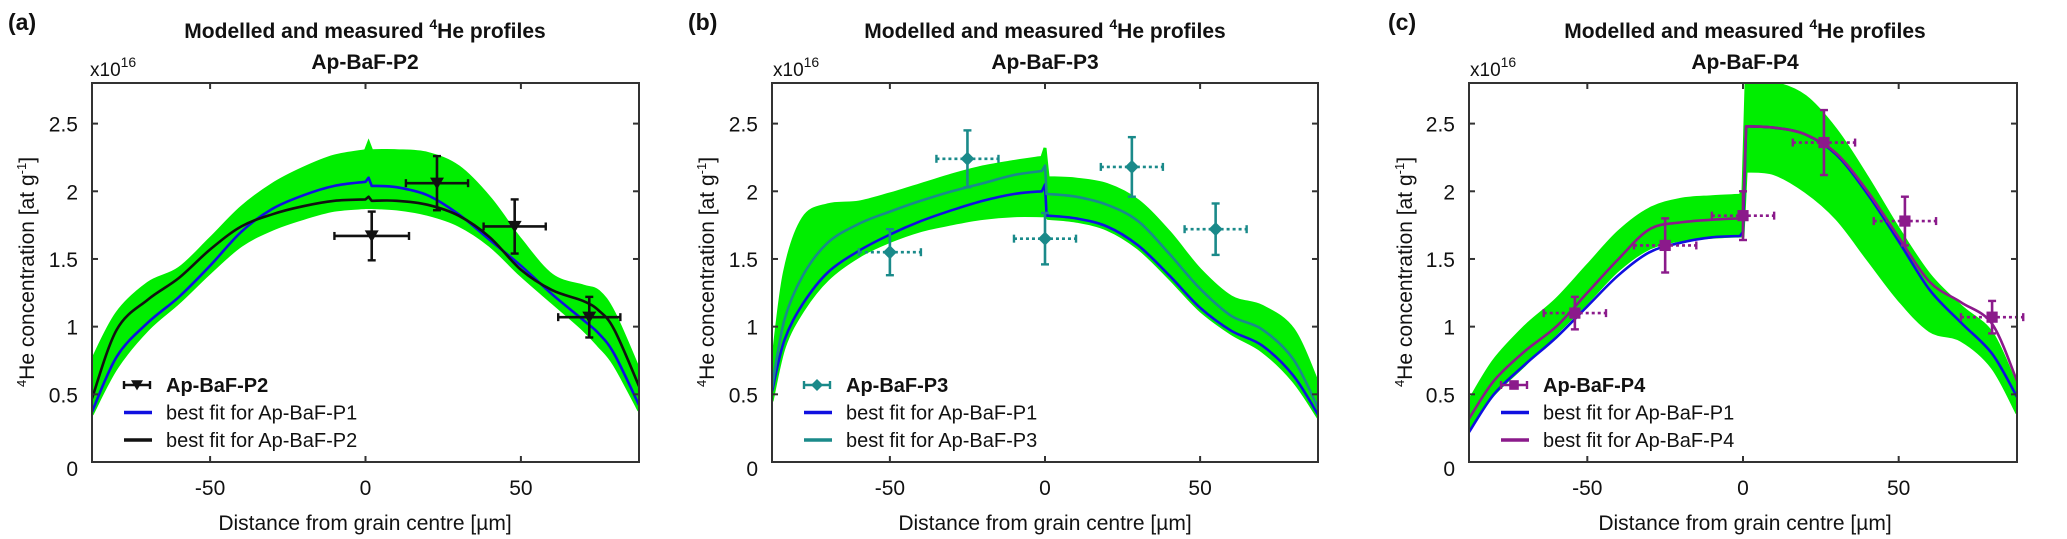 Image resolution: width=2067 pixels, height=539 pixels. Describe the element at coordinates (365, 297) in the screenshot. I see `series-line-fit` at that location.